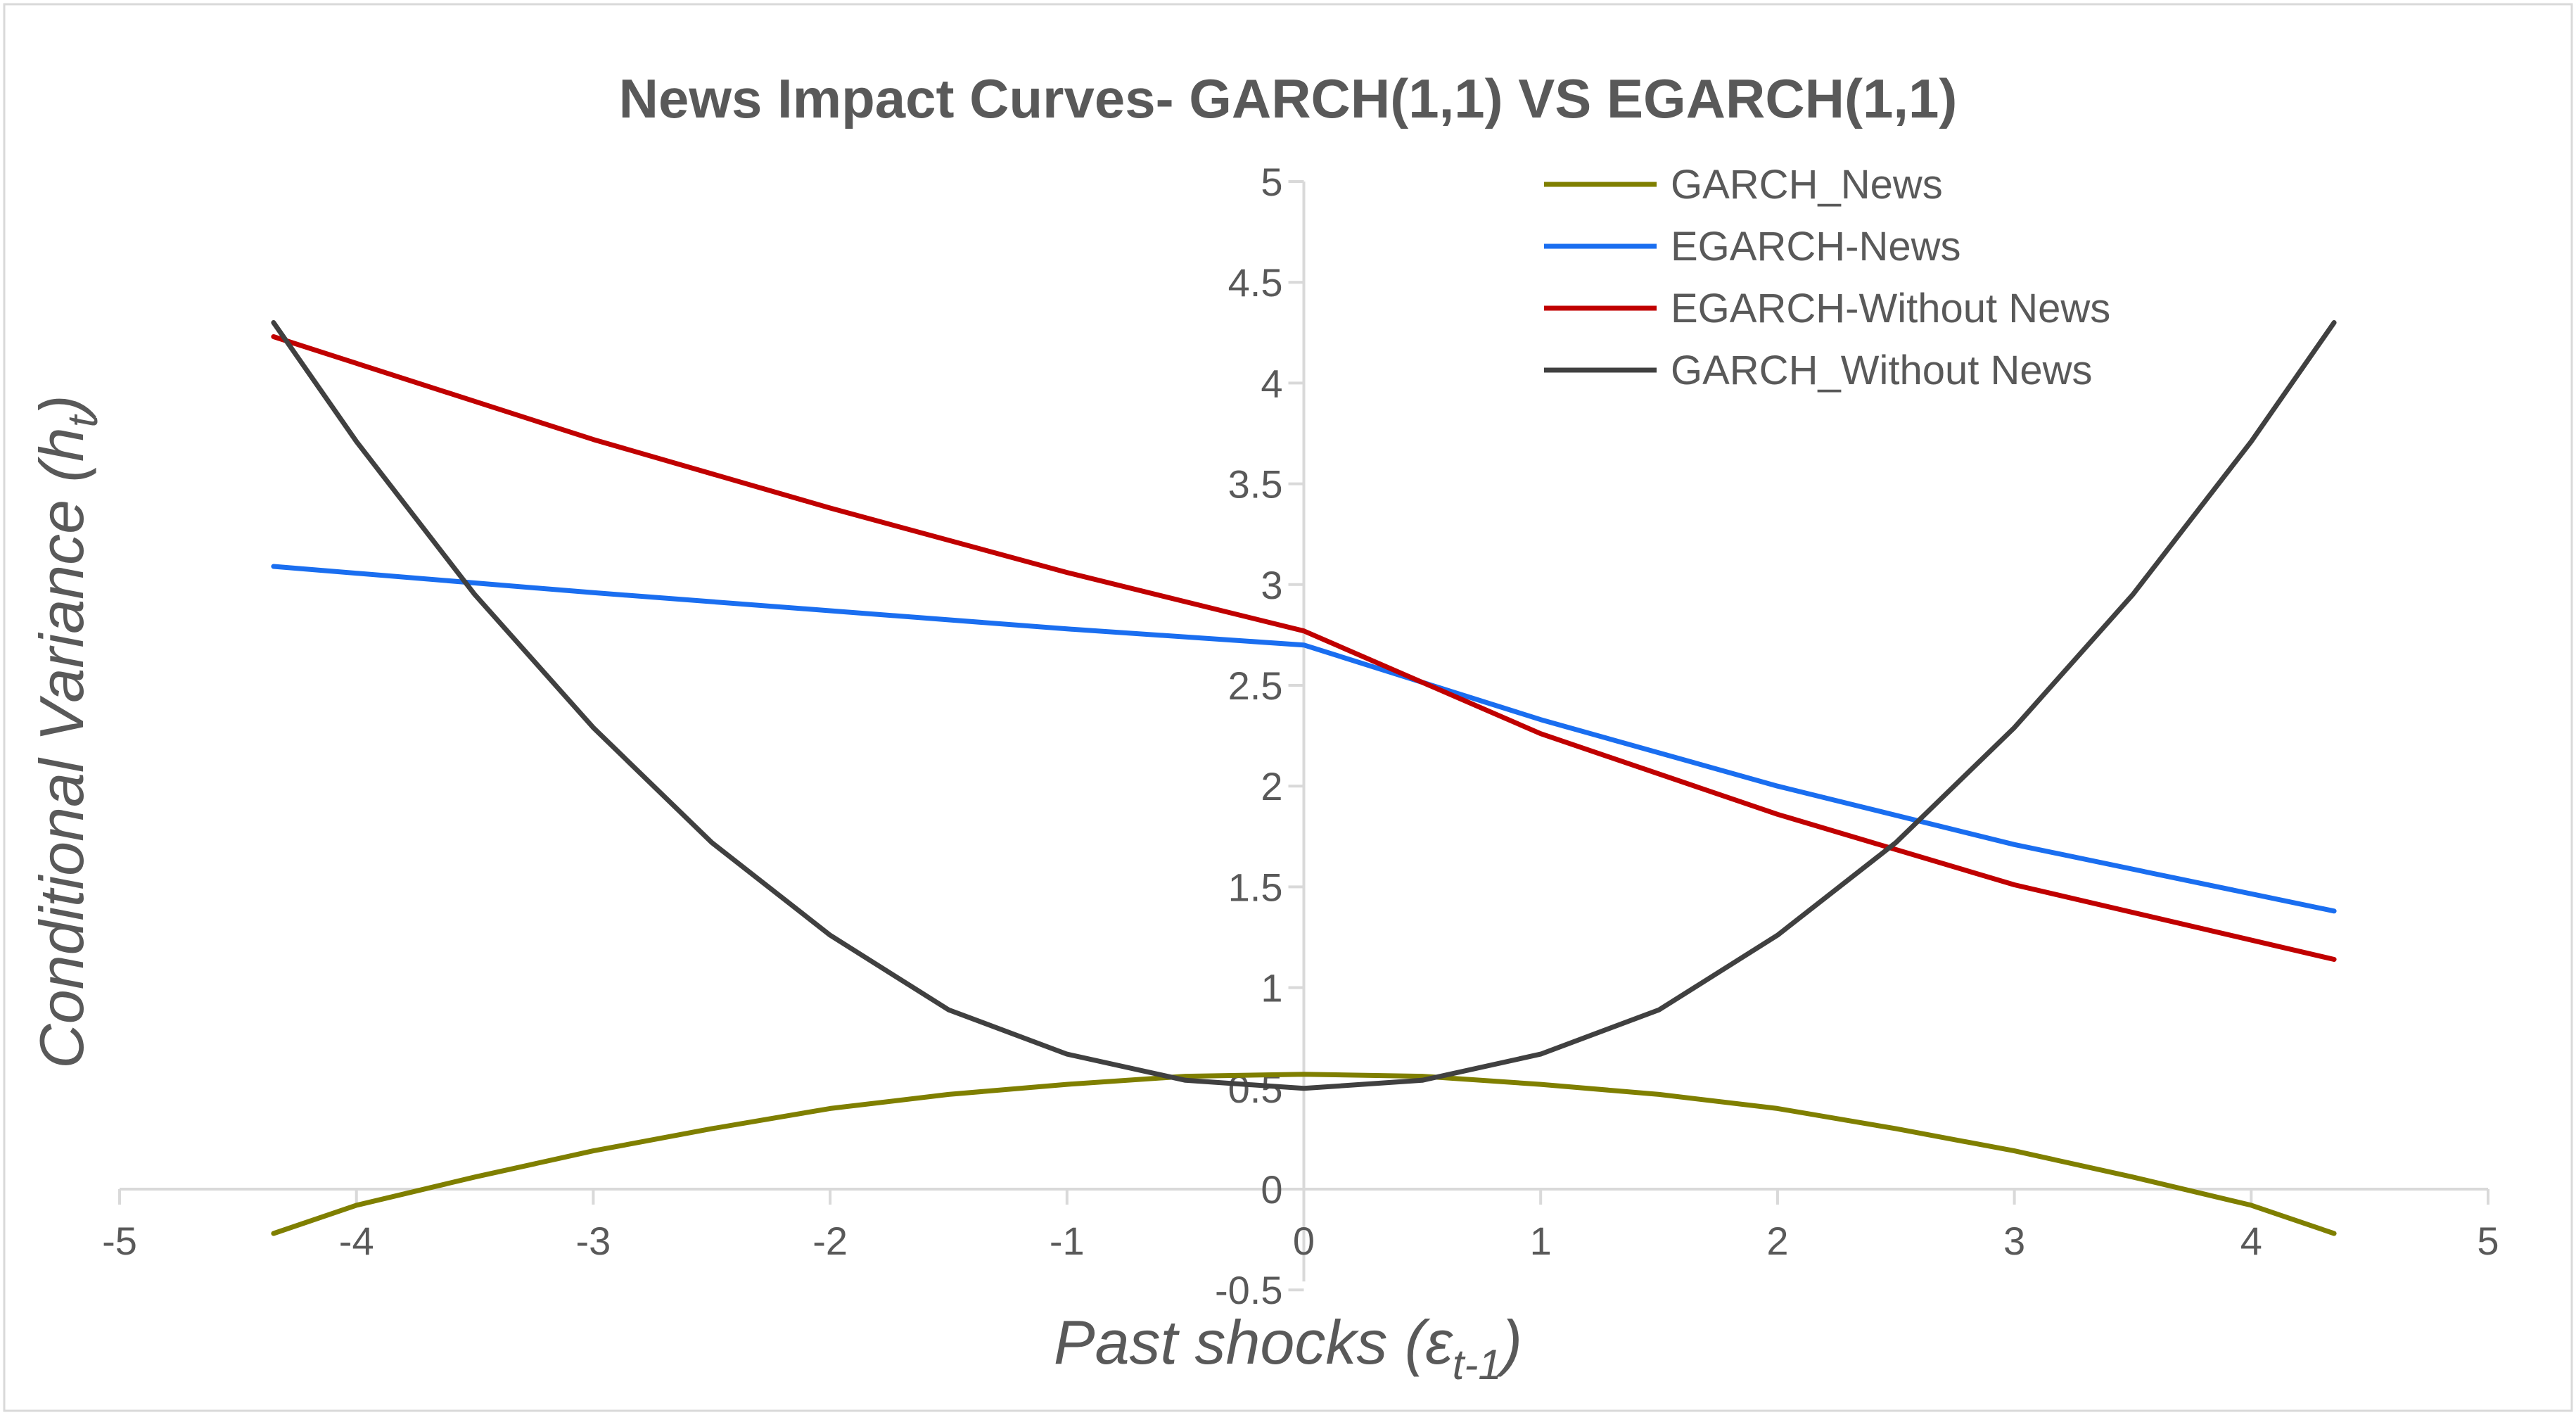 This screenshot has height=1415, width=2576. Describe the element at coordinates (1271, 585) in the screenshot. I see `y-tick-label: 3` at that location.